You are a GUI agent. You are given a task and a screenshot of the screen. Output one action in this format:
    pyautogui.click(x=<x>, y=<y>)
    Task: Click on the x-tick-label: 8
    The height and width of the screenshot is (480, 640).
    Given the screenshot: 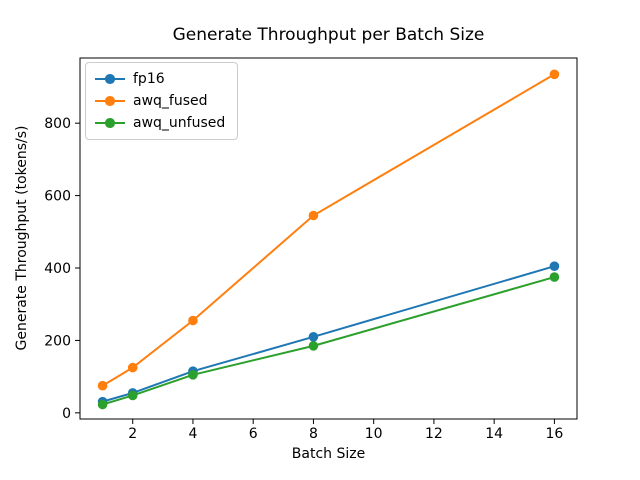 What is the action you would take?
    pyautogui.click(x=313, y=434)
    